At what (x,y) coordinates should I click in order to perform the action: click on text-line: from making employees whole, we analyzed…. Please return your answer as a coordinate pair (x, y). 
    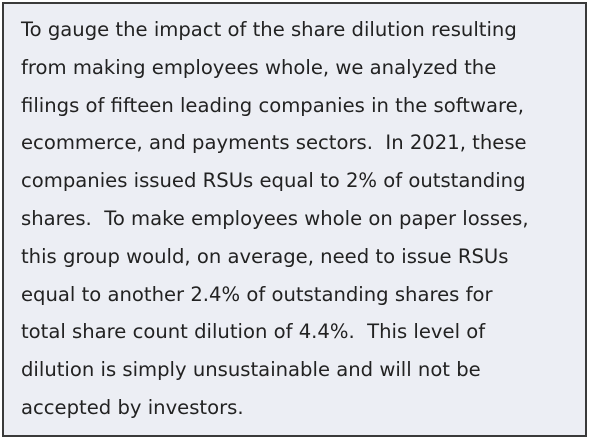
    Looking at the image, I should click on (259, 67).